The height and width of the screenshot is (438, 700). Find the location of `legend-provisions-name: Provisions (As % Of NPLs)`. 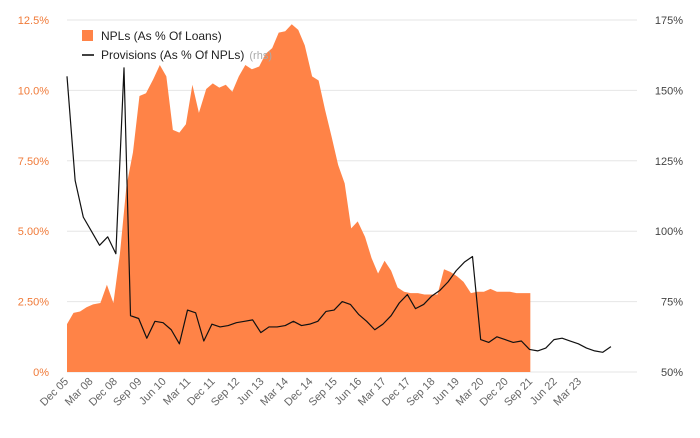

legend-provisions-name: Provisions (As % Of NPLs) is located at coordinates (172, 55).